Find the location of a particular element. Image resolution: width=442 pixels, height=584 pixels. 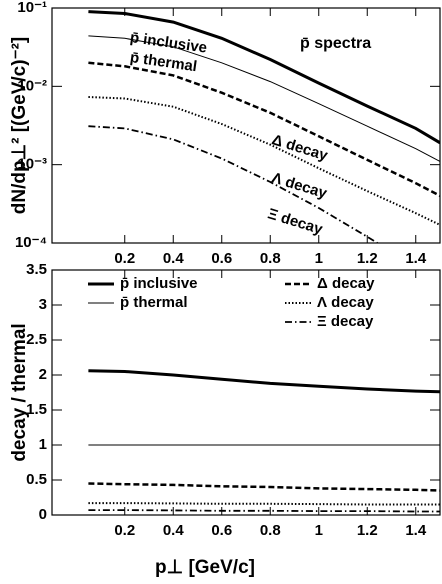

y-axis-label: decay / thermal is located at coordinates (19, 392).